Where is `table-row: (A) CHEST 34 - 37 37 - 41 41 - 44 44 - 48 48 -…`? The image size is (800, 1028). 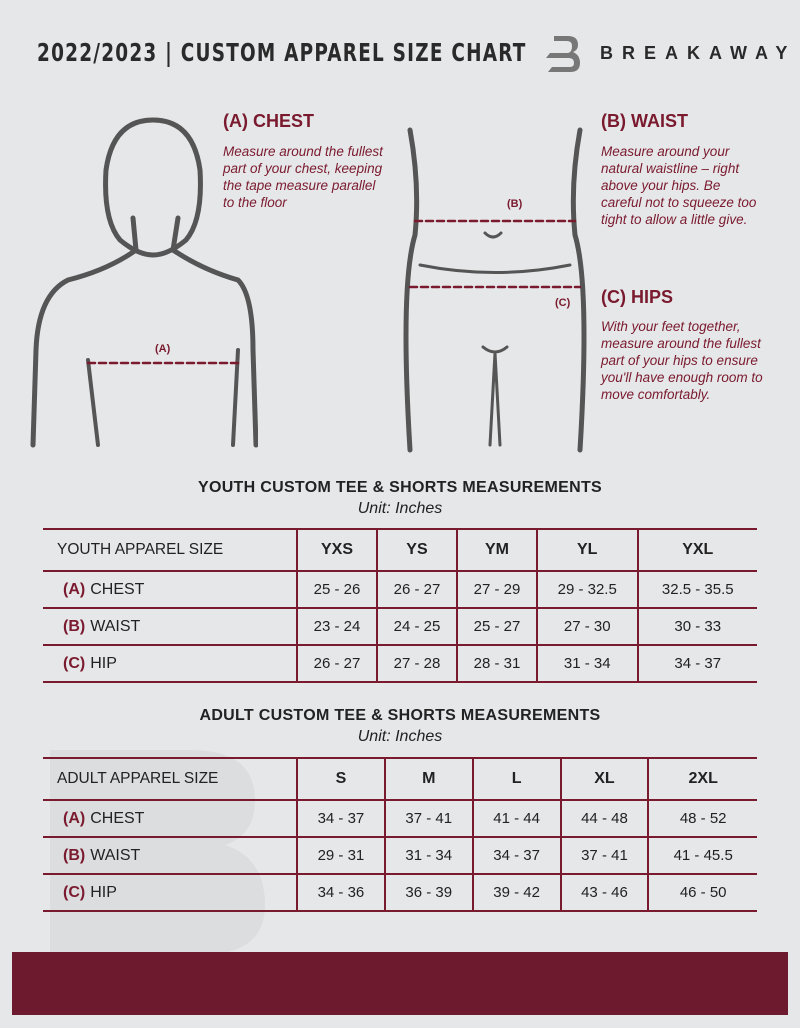
table-row: (A) CHEST 34 - 37 37 - 41 41 - 44 44 - 48 48 -… is located at coordinates (400, 818).